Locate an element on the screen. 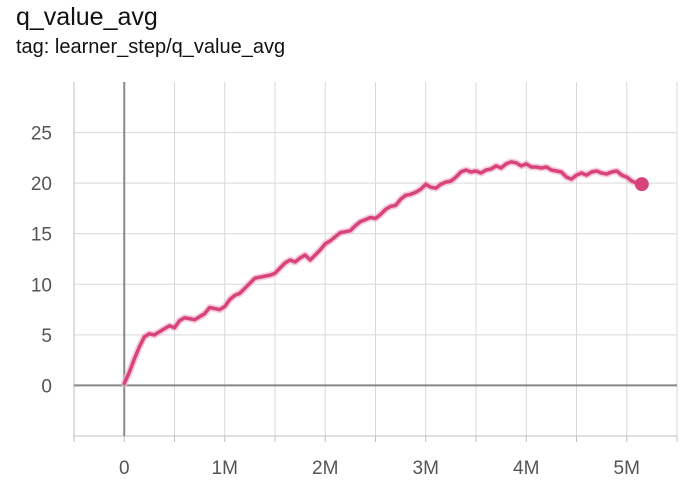  y-tick-label: 10 is located at coordinates (41, 285).